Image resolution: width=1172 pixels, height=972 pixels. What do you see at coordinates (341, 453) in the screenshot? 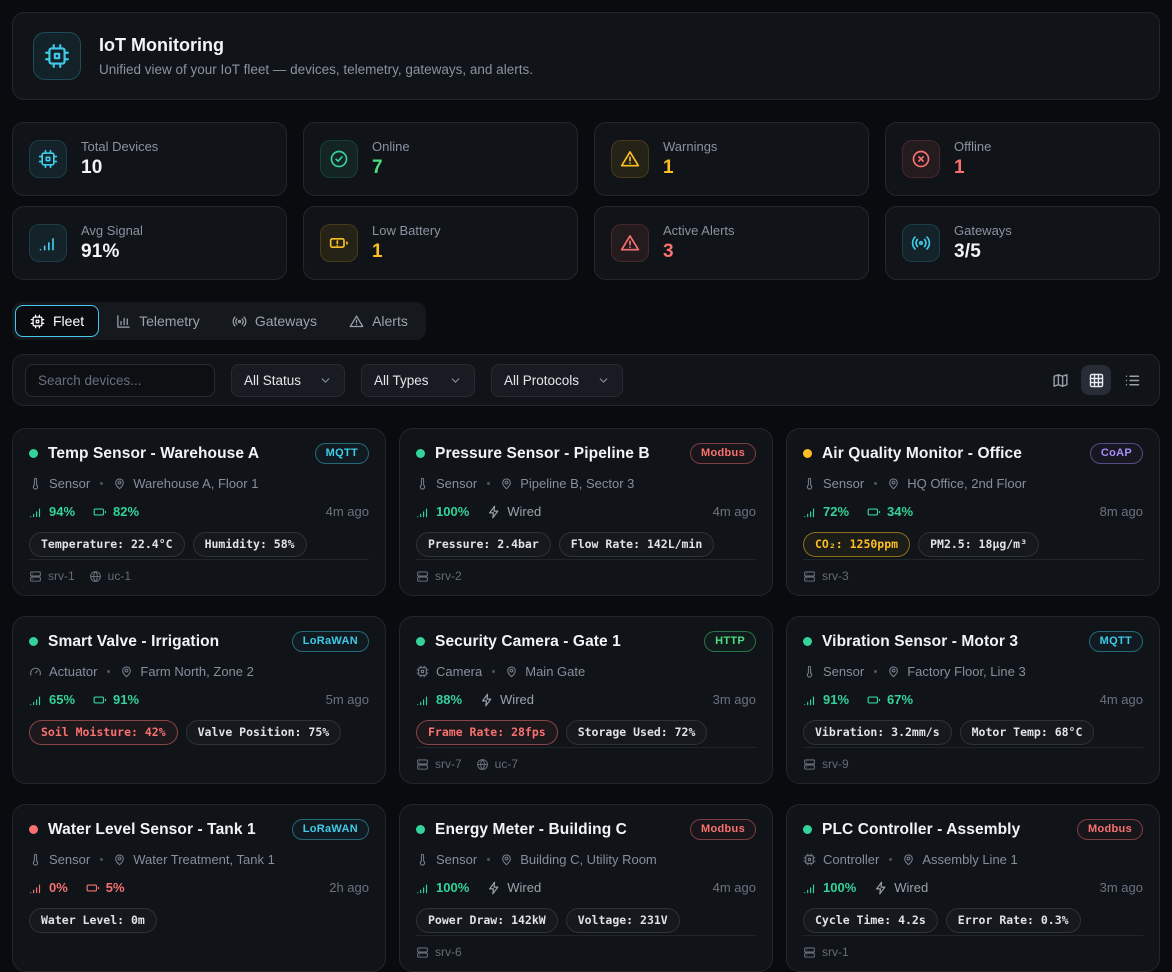
I see `protocol-badge: MQTT` at bounding box center [341, 453].